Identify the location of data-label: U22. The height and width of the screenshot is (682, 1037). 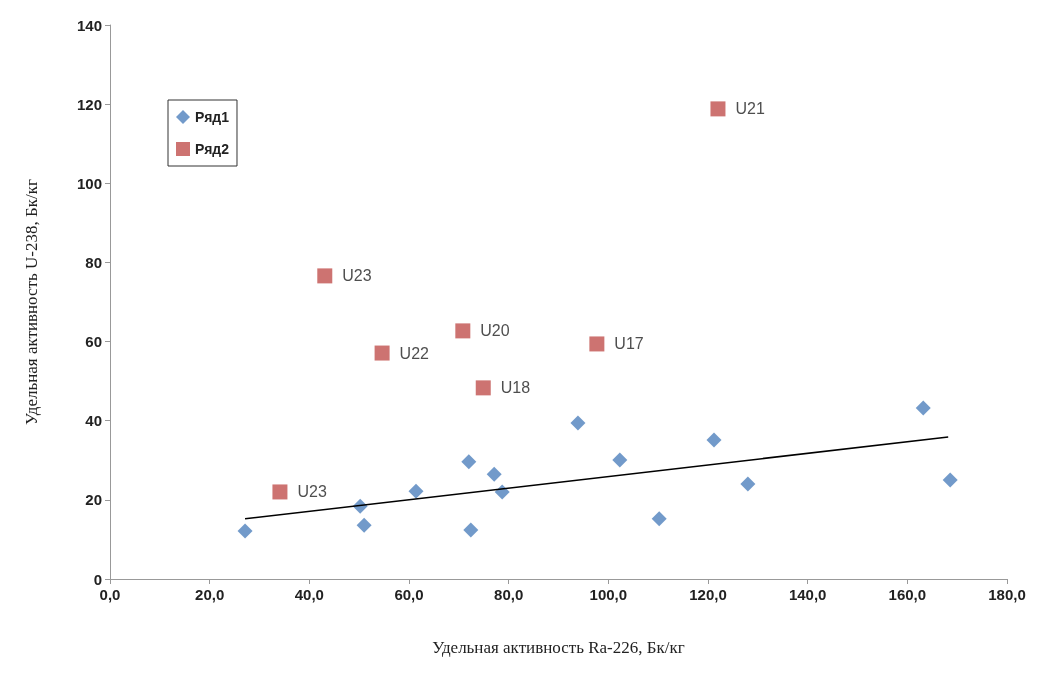
(414, 353).